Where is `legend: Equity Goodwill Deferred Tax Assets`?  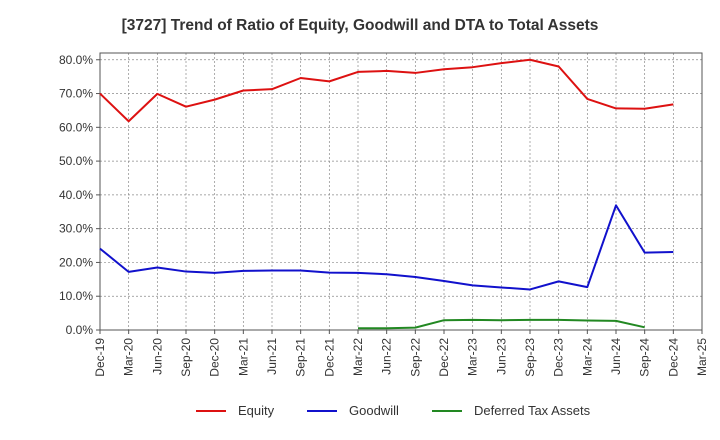
legend: Equity Goodwill Deferred Tax Assets is located at coordinates (393, 410).